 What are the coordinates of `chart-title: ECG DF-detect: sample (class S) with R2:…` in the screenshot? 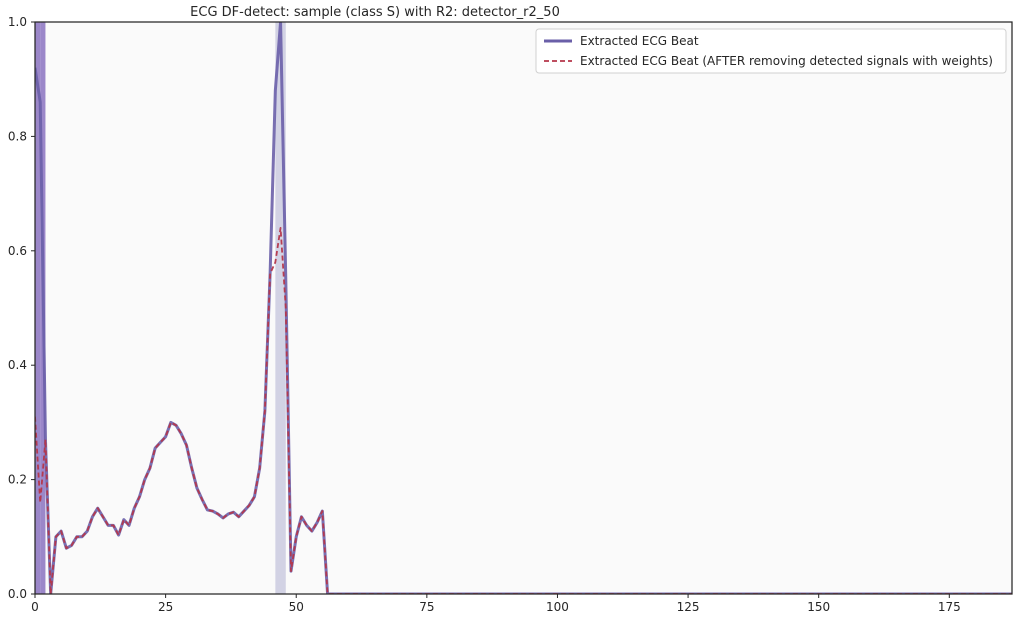 It's located at (375, 12).